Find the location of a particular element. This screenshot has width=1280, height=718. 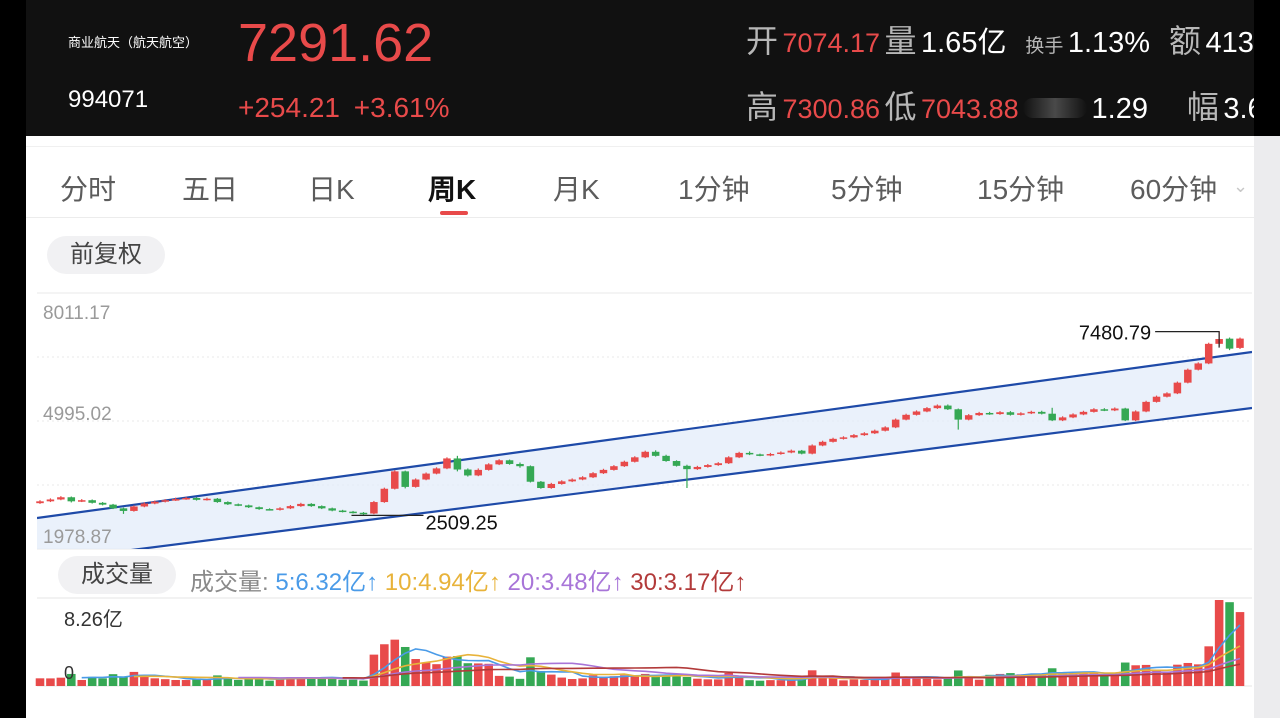

volume-max-label: 8.26亿 is located at coordinates (93, 619).